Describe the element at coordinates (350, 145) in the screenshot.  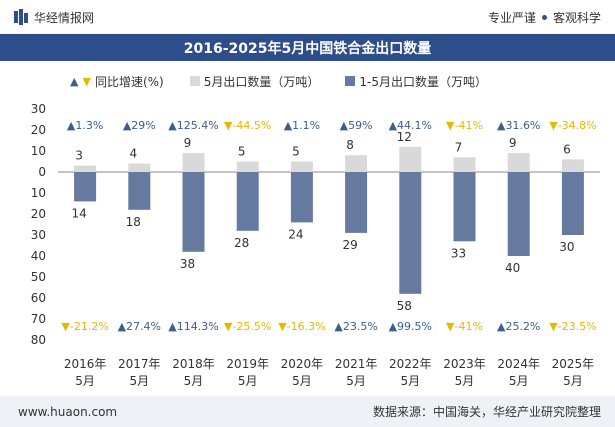
I see `may-value-label: 8` at that location.